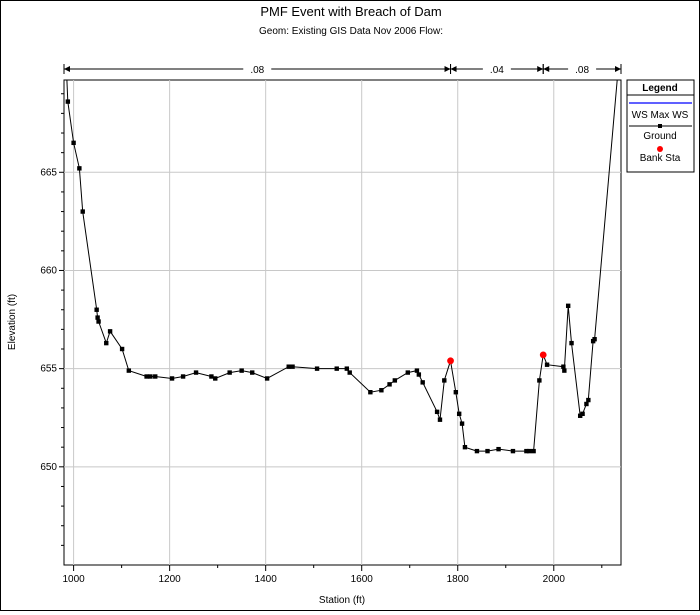 This screenshot has height=615, width=700. Describe the element at coordinates (350, 11) in the screenshot. I see `chart-title: PMF Event with Breach of Dam` at that location.